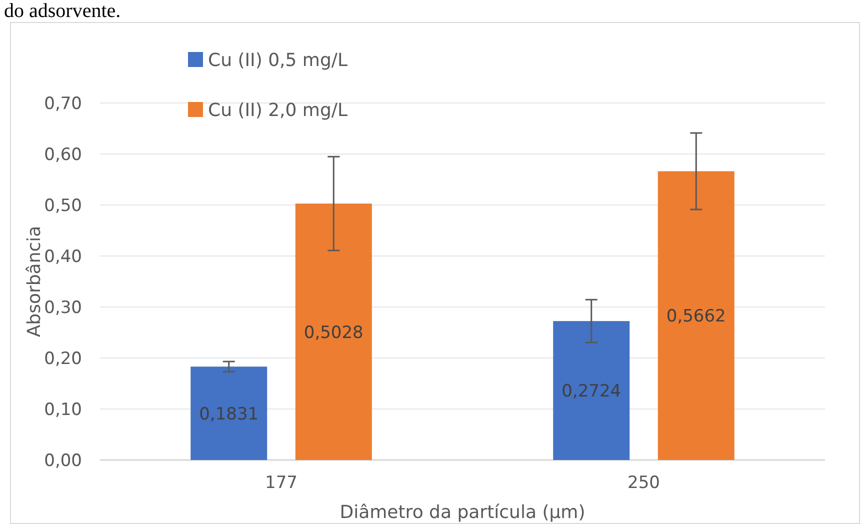  Describe the element at coordinates (63, 206) in the screenshot. I see `y-tick-label: 0,50` at that location.